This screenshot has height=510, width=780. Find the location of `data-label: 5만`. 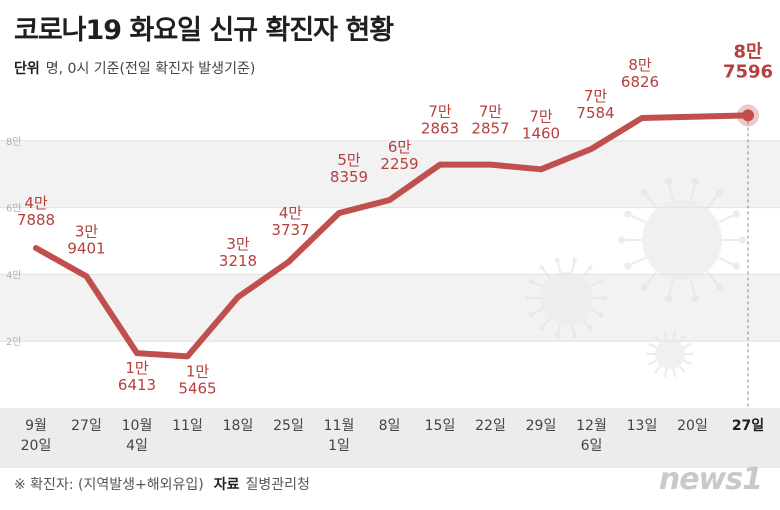

data-label: 5만 is located at coordinates (349, 160).